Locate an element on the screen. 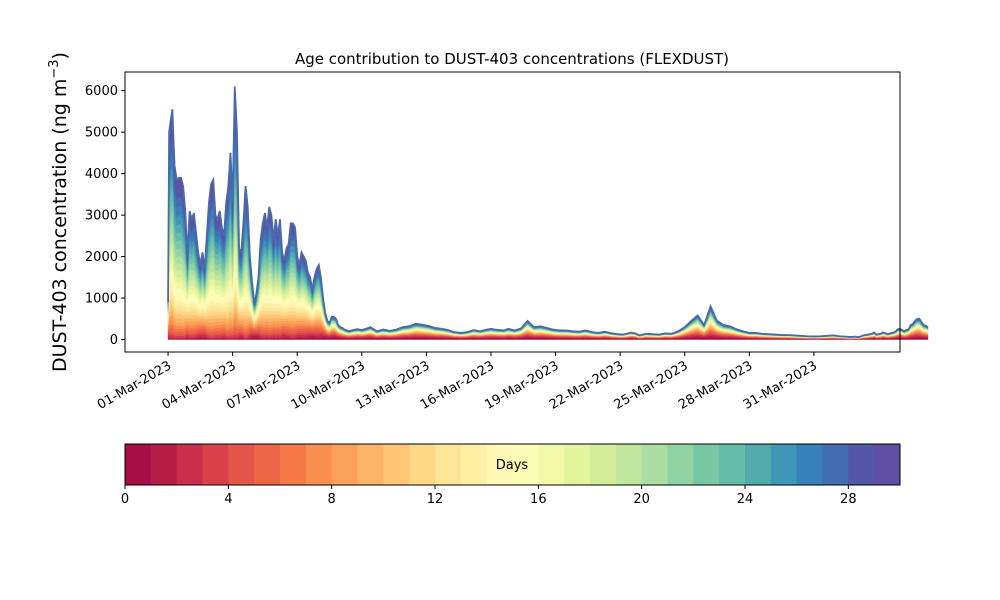  colorbar-frame is located at coordinates (512, 464).